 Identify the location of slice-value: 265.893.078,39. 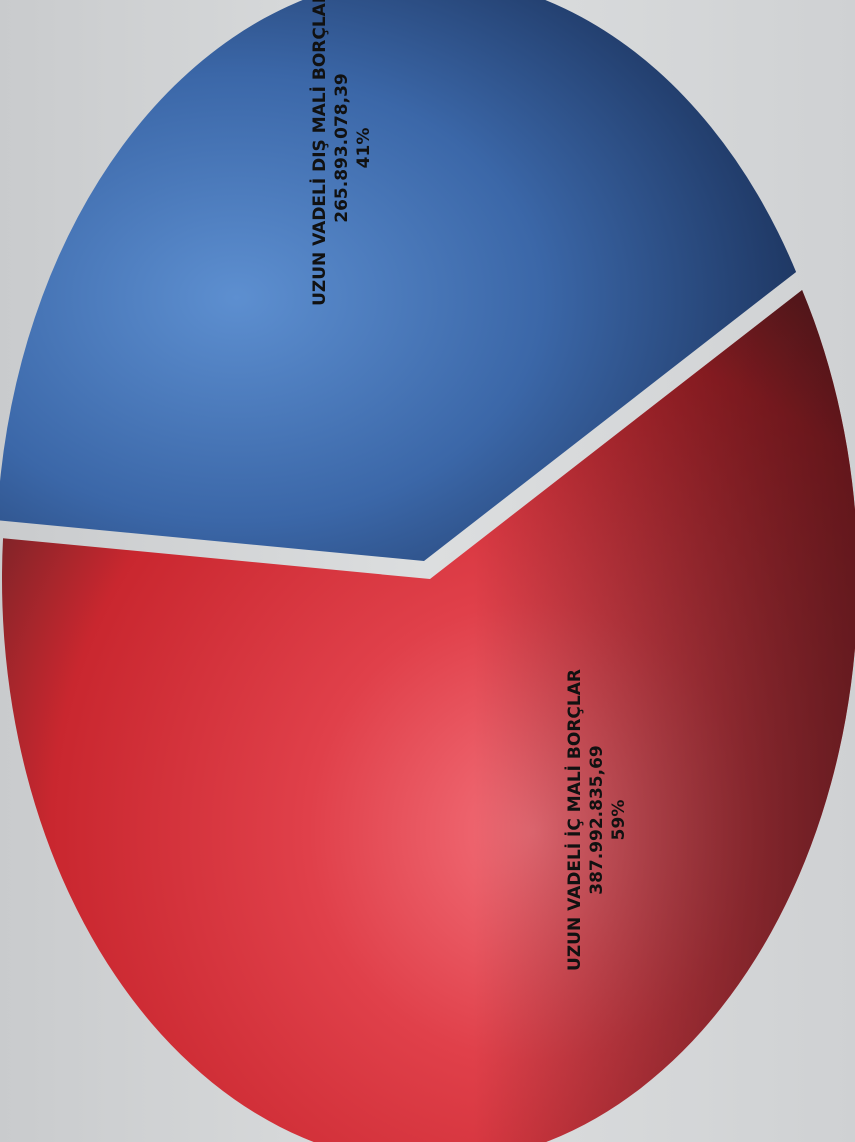
(342, 148).